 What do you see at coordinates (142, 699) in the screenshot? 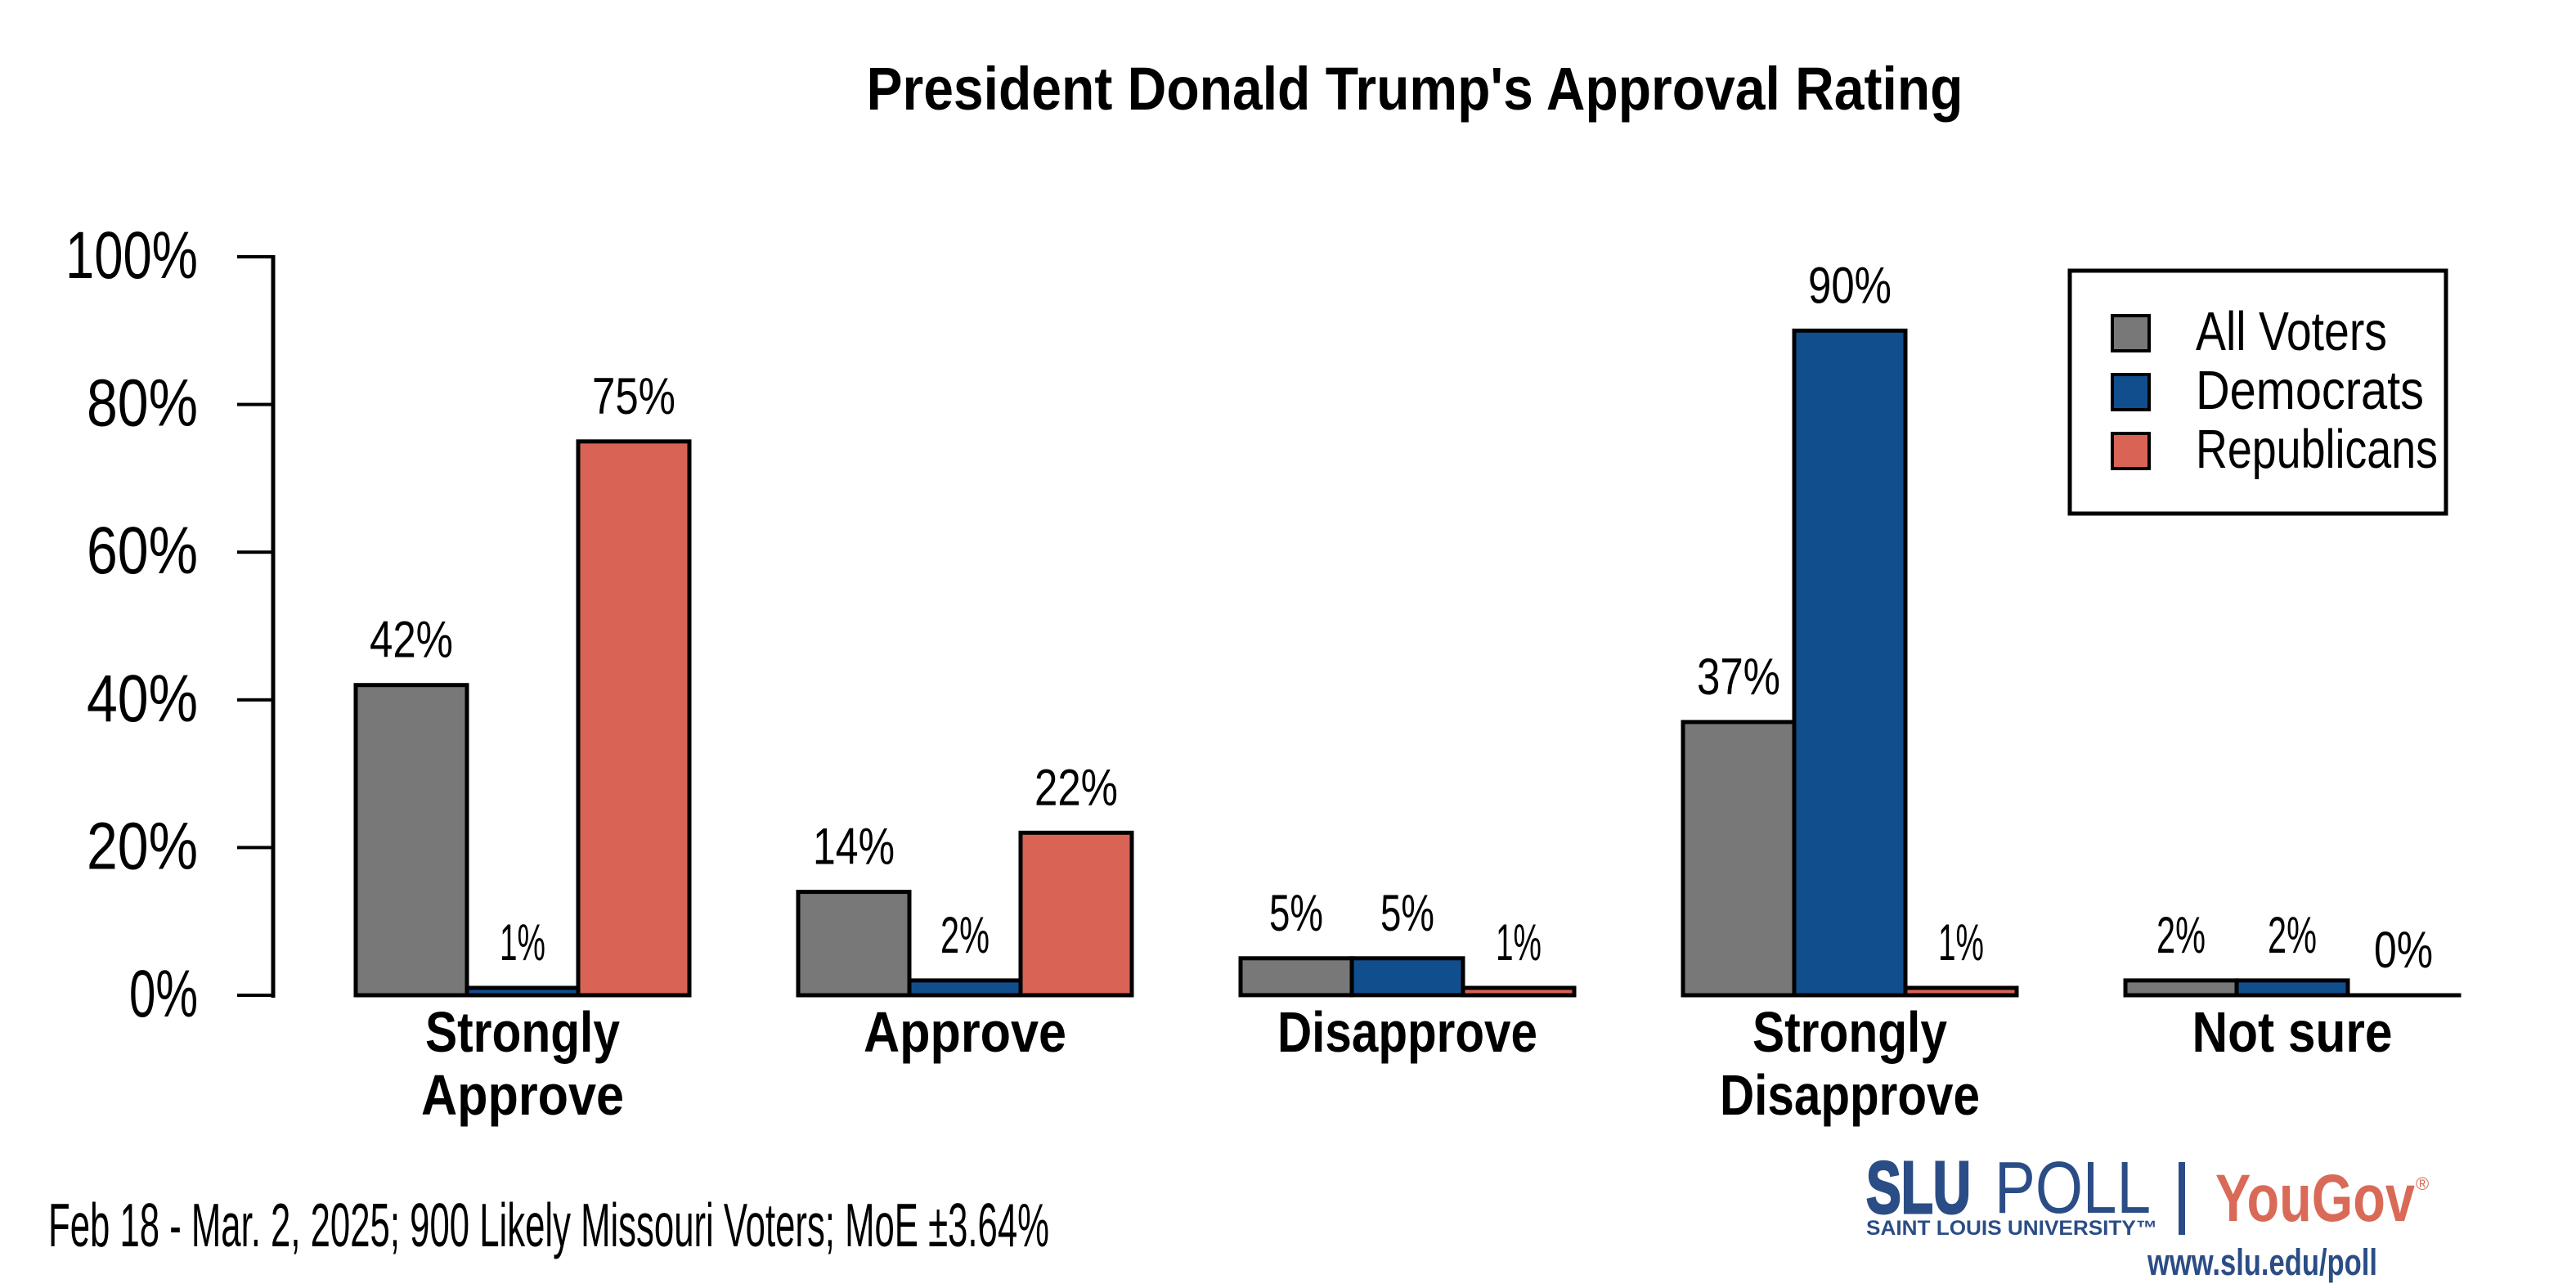
I see `svg-text: 40%` at bounding box center [142, 699].